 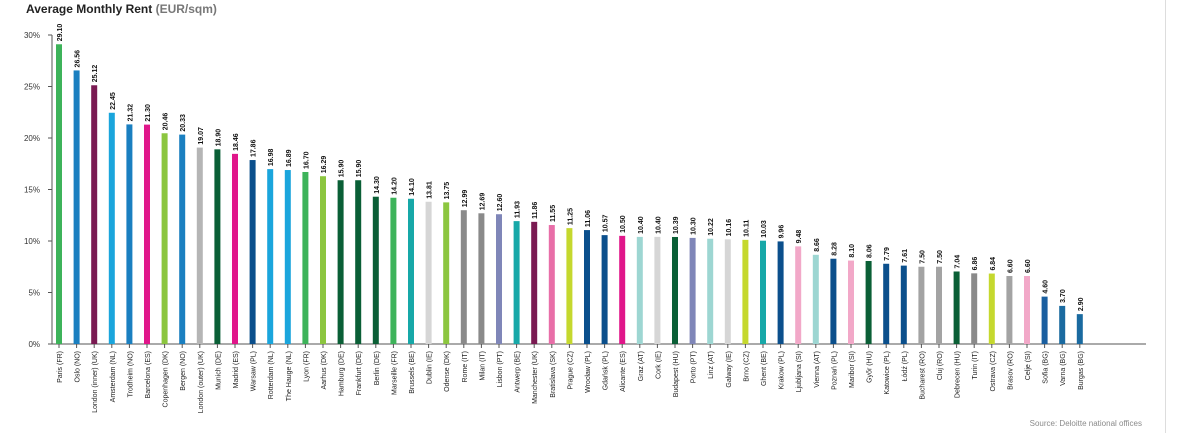 What do you see at coordinates (236, 142) in the screenshot?
I see `bar-value-label: 18.46` at bounding box center [236, 142].